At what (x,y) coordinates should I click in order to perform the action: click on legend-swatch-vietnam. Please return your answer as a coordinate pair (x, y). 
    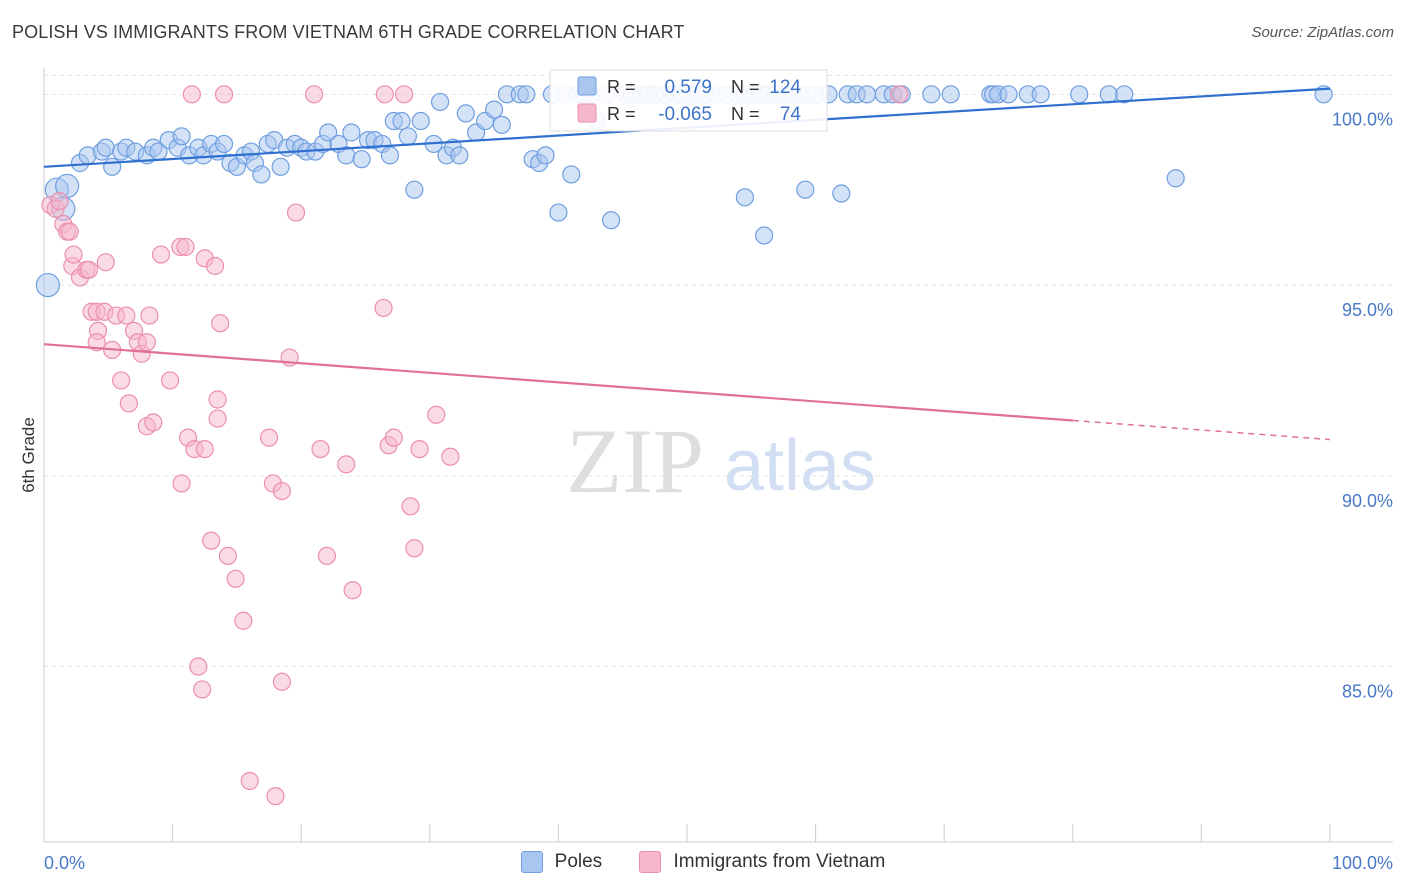
    Looking at the image, I should click on (650, 862).